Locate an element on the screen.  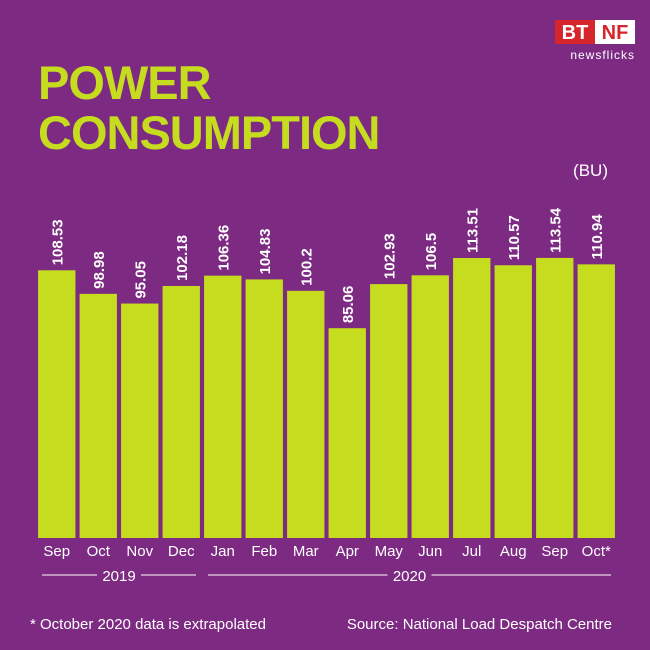
value-label: 106.5 is located at coordinates (431, 252).